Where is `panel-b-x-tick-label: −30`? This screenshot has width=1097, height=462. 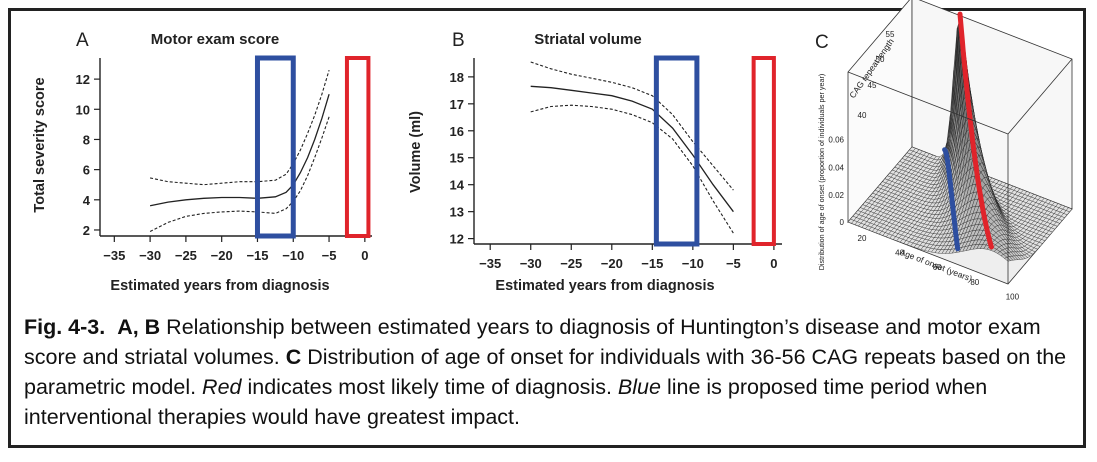
panel-b-x-tick-label: −30 is located at coordinates (531, 263).